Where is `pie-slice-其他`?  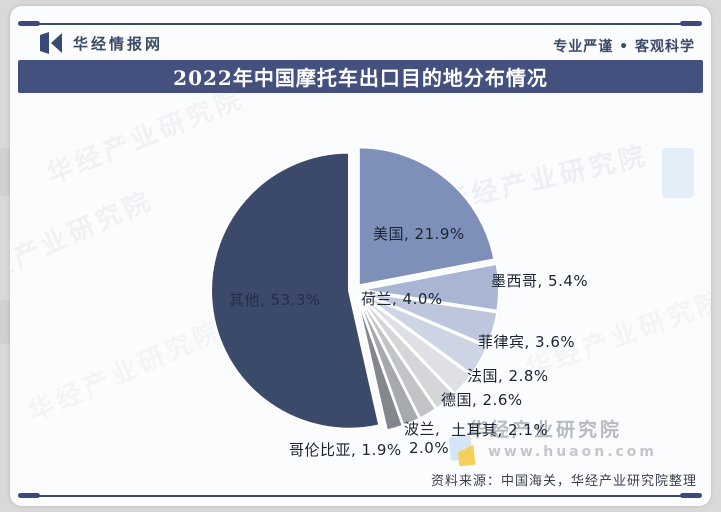 pie-slice-其他 is located at coordinates (295, 290).